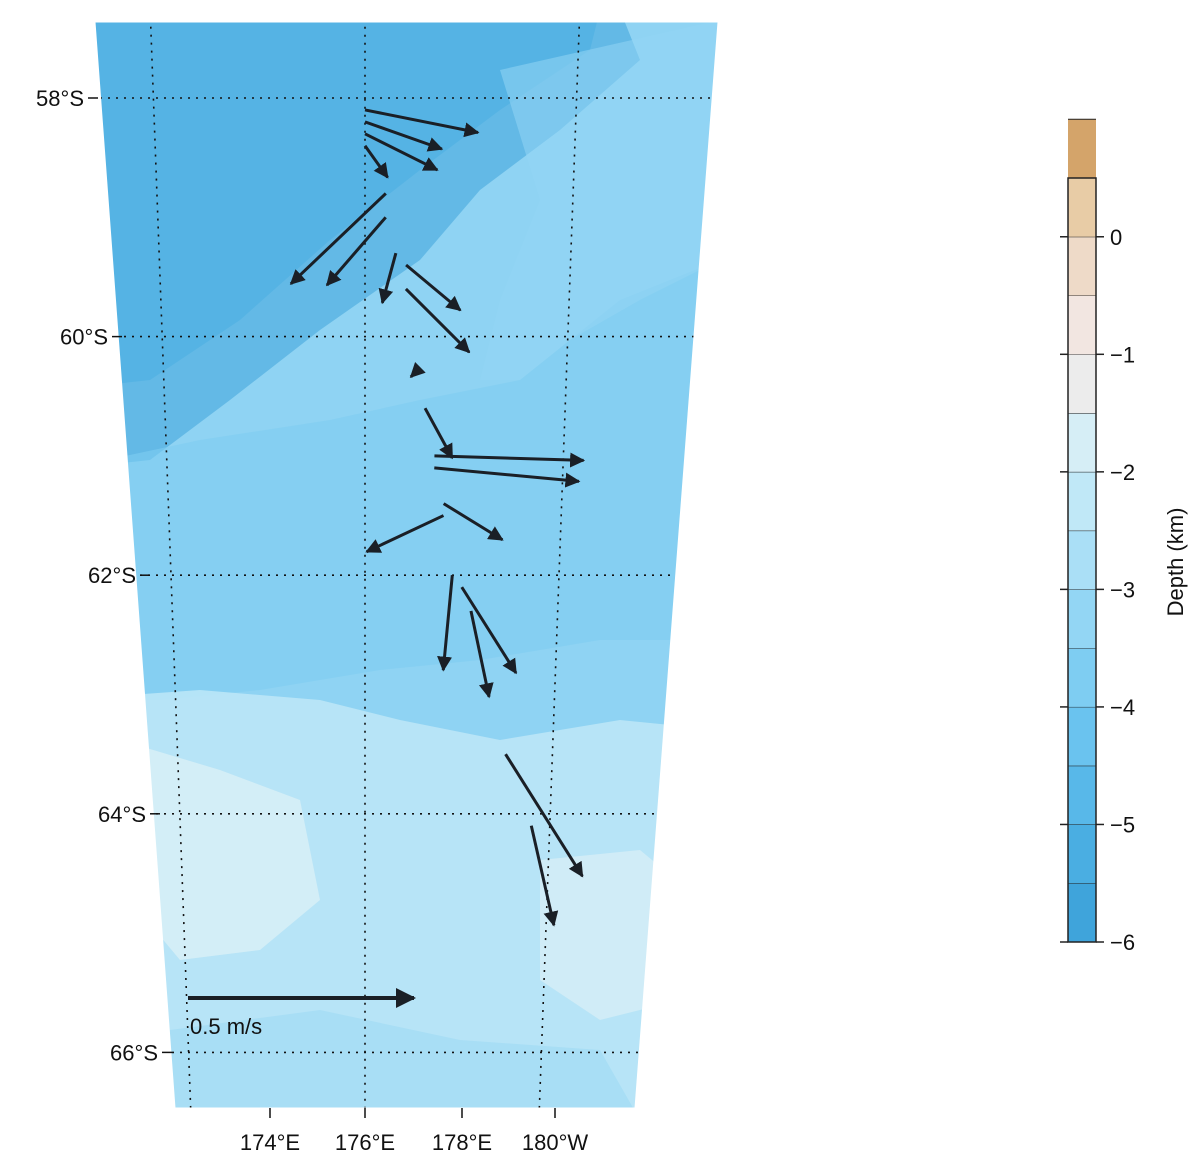 Image resolution: width=1193 pixels, height=1157 pixels. Describe the element at coordinates (1122, 824) in the screenshot. I see `colorbar-tick-label: −5` at that location.